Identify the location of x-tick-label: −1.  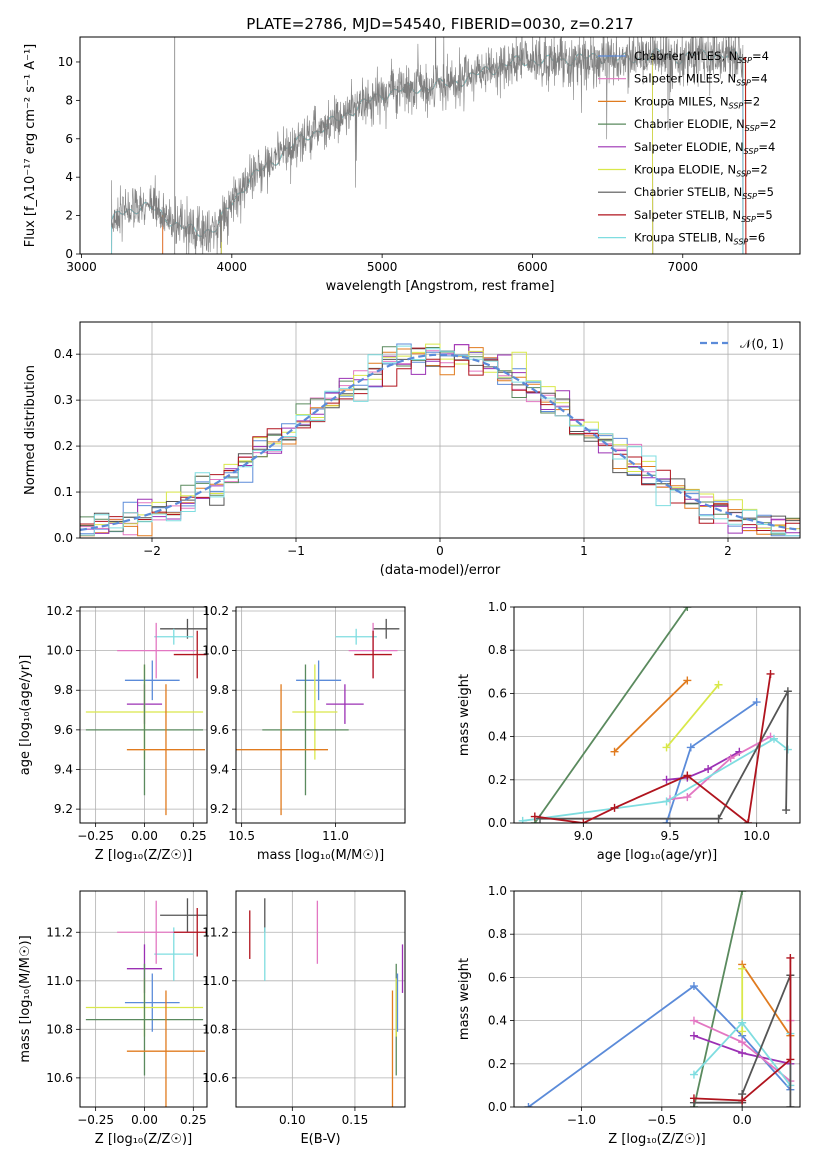
(296, 551).